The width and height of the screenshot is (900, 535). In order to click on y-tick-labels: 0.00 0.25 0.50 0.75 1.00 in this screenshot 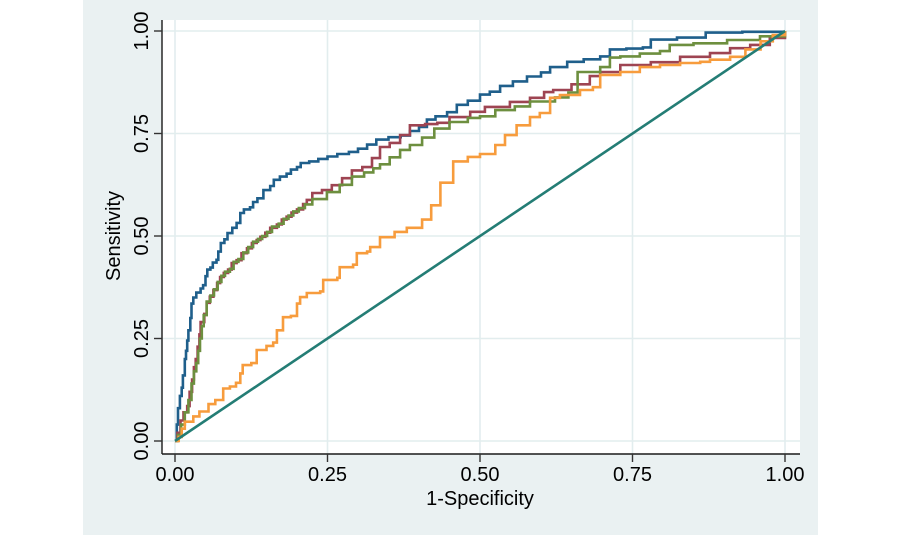, I will do `click(142, 236)`.